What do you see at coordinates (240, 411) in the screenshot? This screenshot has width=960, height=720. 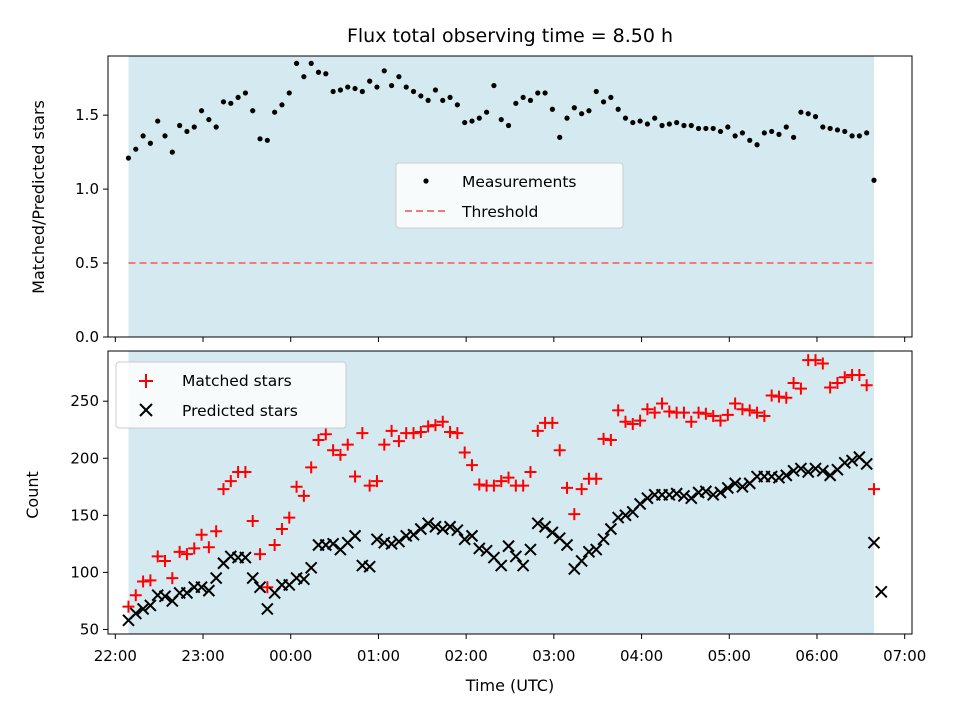 I see `legend-predicted-label: Predicted stars` at bounding box center [240, 411].